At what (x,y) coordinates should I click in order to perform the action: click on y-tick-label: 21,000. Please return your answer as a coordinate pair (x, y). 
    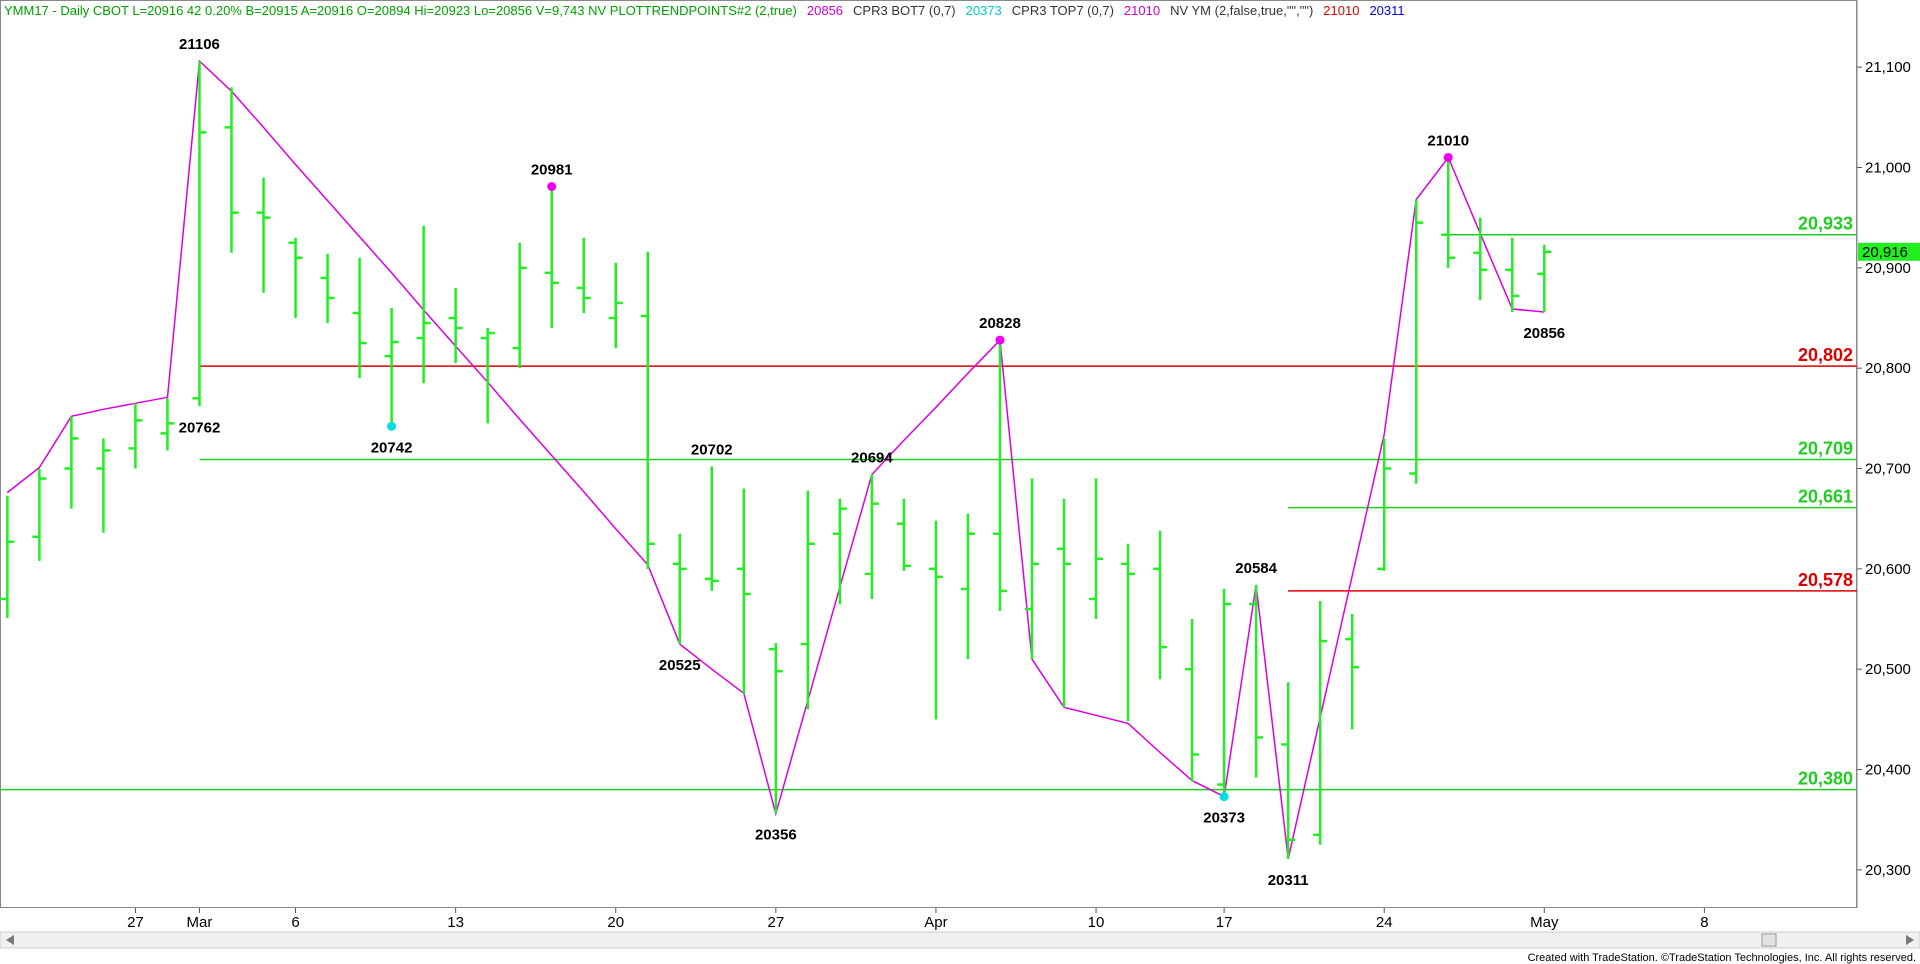
    Looking at the image, I should click on (1888, 167).